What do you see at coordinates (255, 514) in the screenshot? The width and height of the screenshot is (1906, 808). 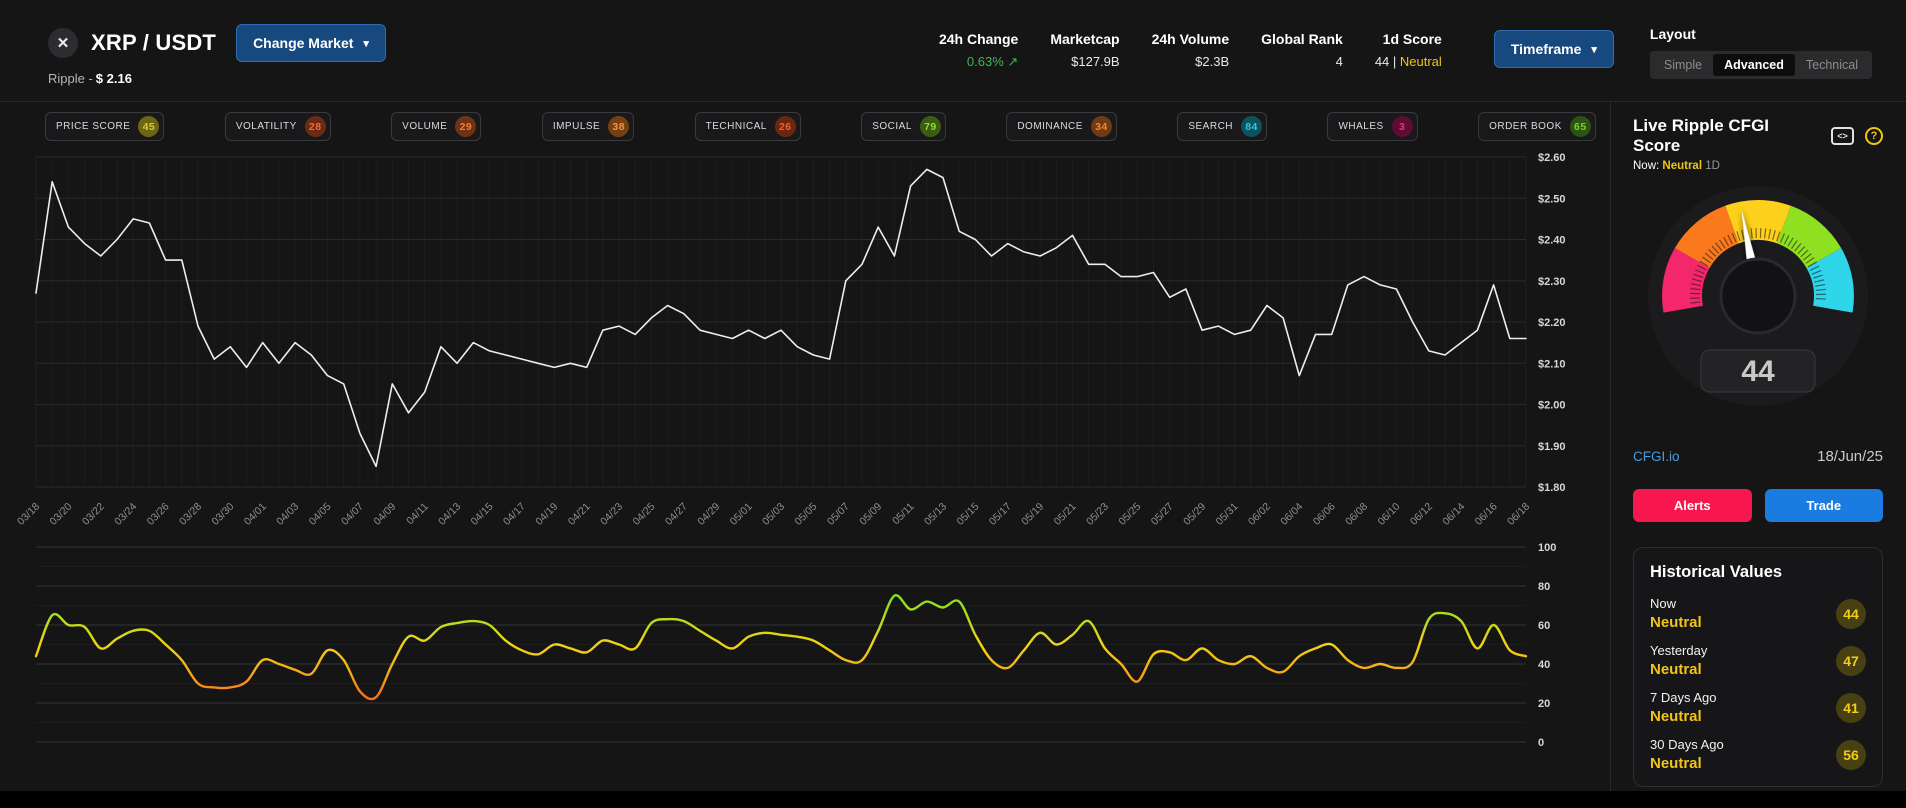 I see `svg-text: 04/01` at bounding box center [255, 514].